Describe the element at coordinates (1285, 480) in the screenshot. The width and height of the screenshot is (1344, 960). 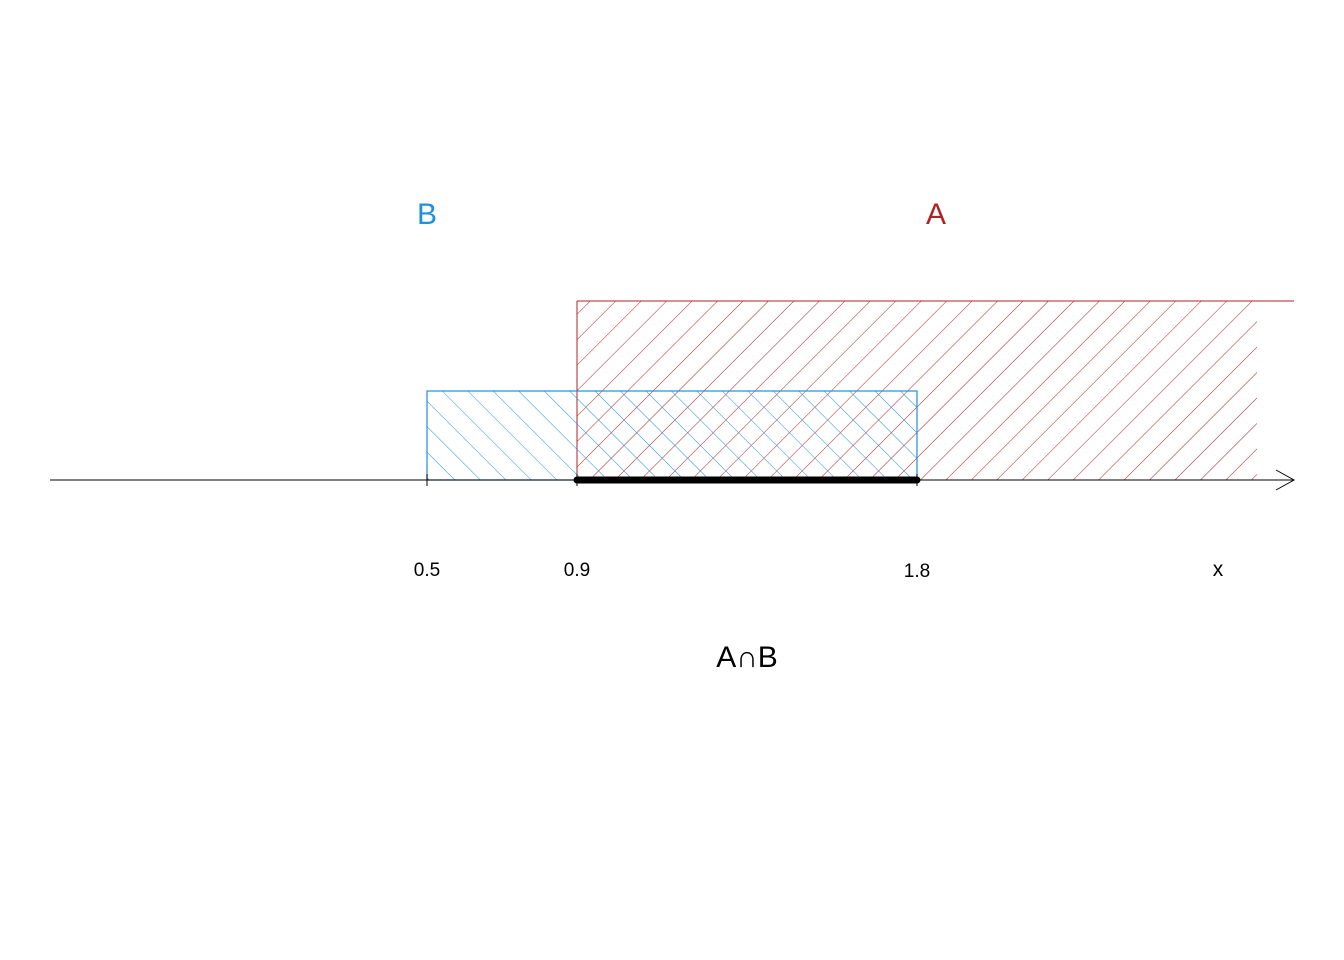
I see `axis-arrow-icon` at that location.